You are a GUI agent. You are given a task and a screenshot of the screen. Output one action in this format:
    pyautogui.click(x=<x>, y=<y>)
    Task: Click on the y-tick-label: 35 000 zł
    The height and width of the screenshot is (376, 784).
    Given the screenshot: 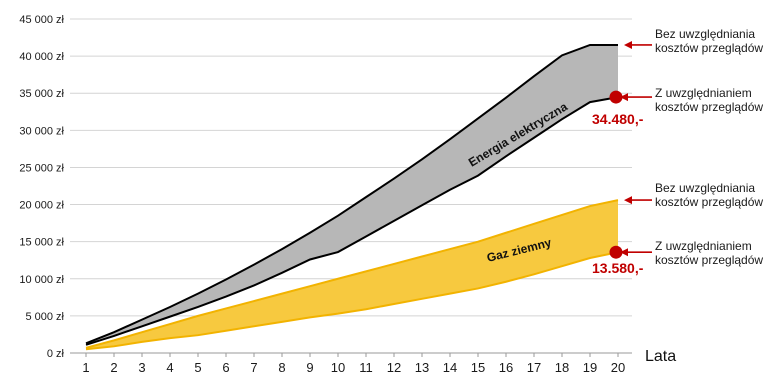 What is the action you would take?
    pyautogui.click(x=41, y=94)
    